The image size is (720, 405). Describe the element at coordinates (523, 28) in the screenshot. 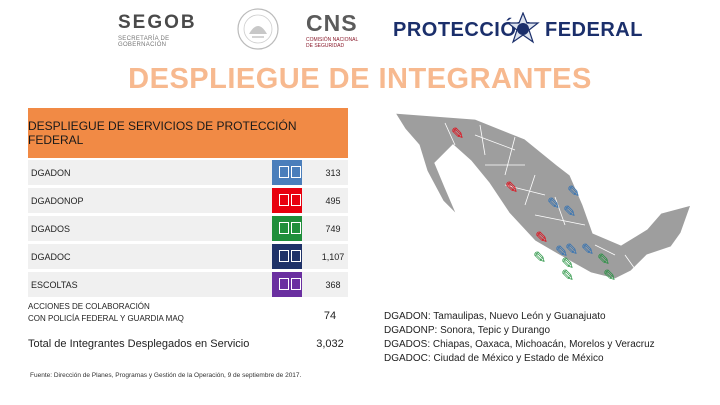

I see `pf-badge-icon` at that location.